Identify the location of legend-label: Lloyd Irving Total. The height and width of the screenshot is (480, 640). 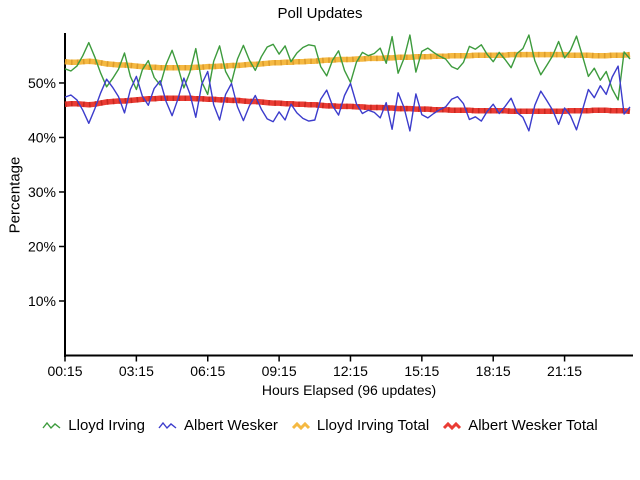
(373, 425).